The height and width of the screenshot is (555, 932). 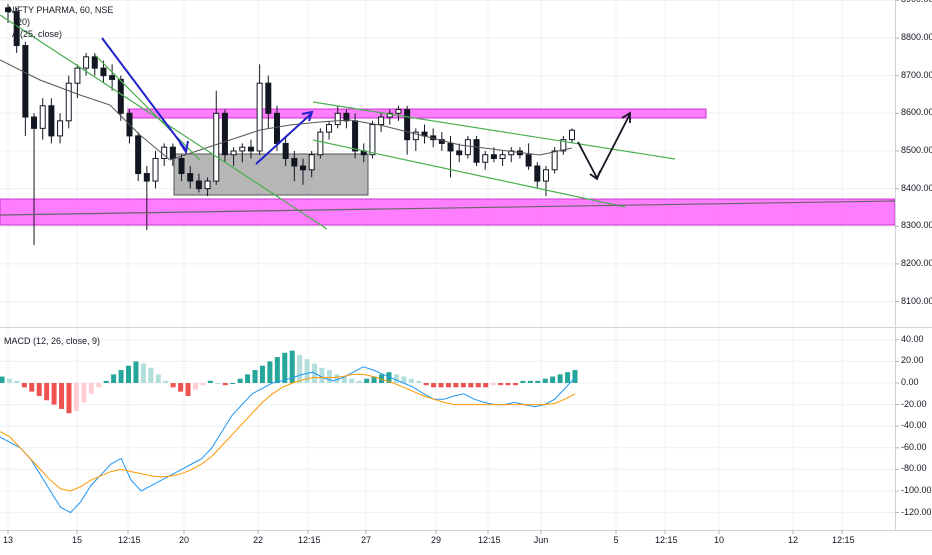 What do you see at coordinates (916, 2) in the screenshot?
I see `y-tick-label: 8900.00` at bounding box center [916, 2].